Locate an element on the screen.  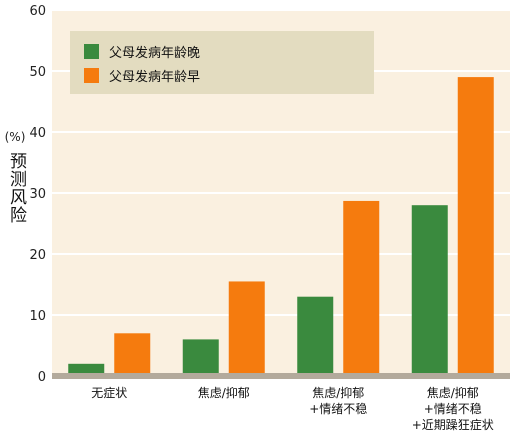
legend-label-late-onset: 父母发病年龄晚 is located at coordinates (155, 53).